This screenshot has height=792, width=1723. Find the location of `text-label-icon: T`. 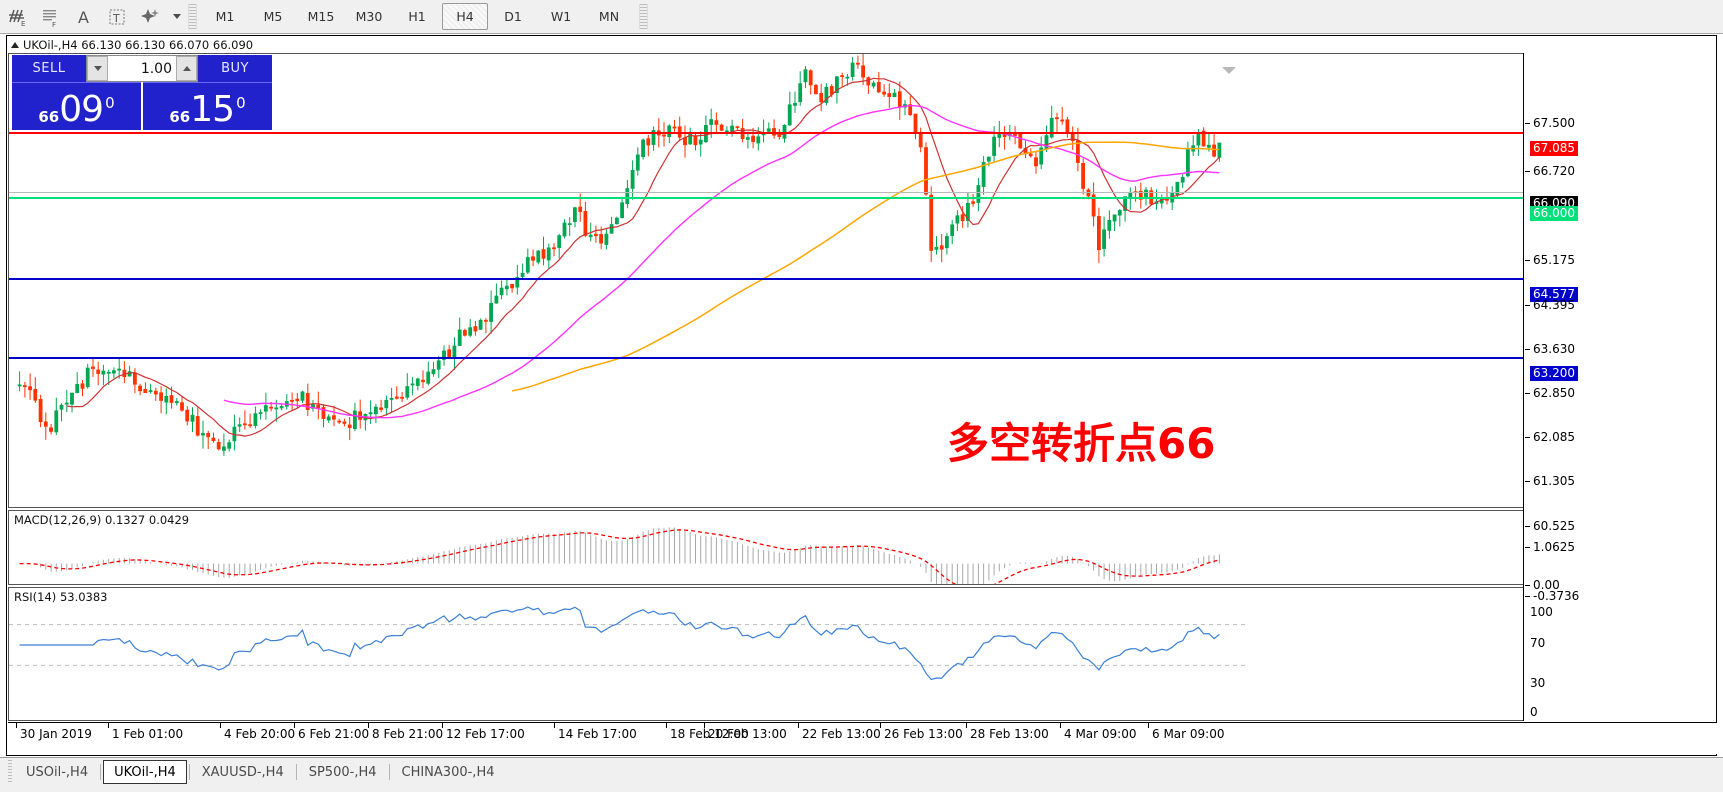

text-label-icon: T is located at coordinates (117, 16).